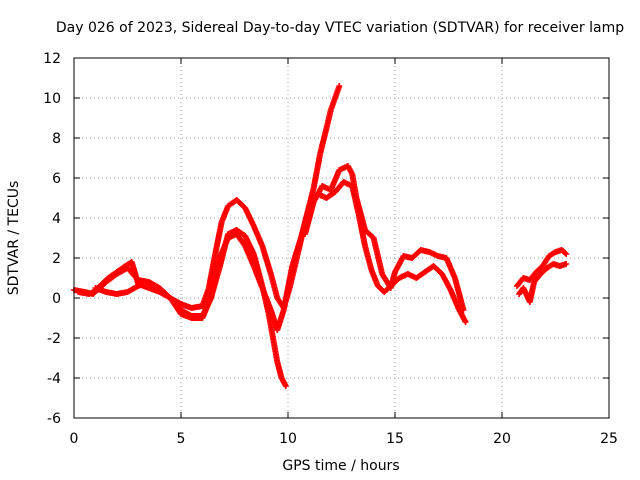 Image resolution: width=640 pixels, height=480 pixels. What do you see at coordinates (288, 439) in the screenshot?
I see `x-tick-label: 10` at bounding box center [288, 439].